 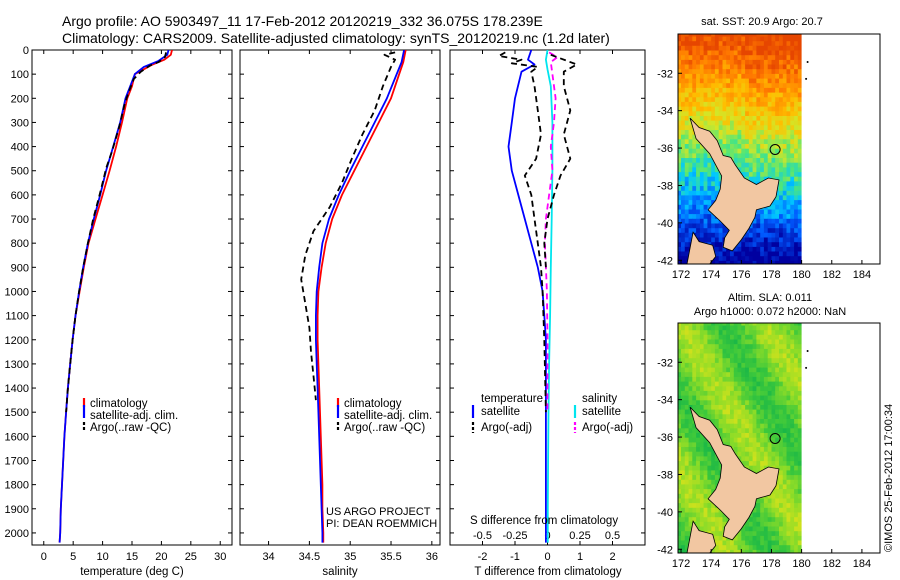 I want to click on sla-map-title-2: Argo h1000: 0.072 h2000: NaN, so click(x=770, y=312).